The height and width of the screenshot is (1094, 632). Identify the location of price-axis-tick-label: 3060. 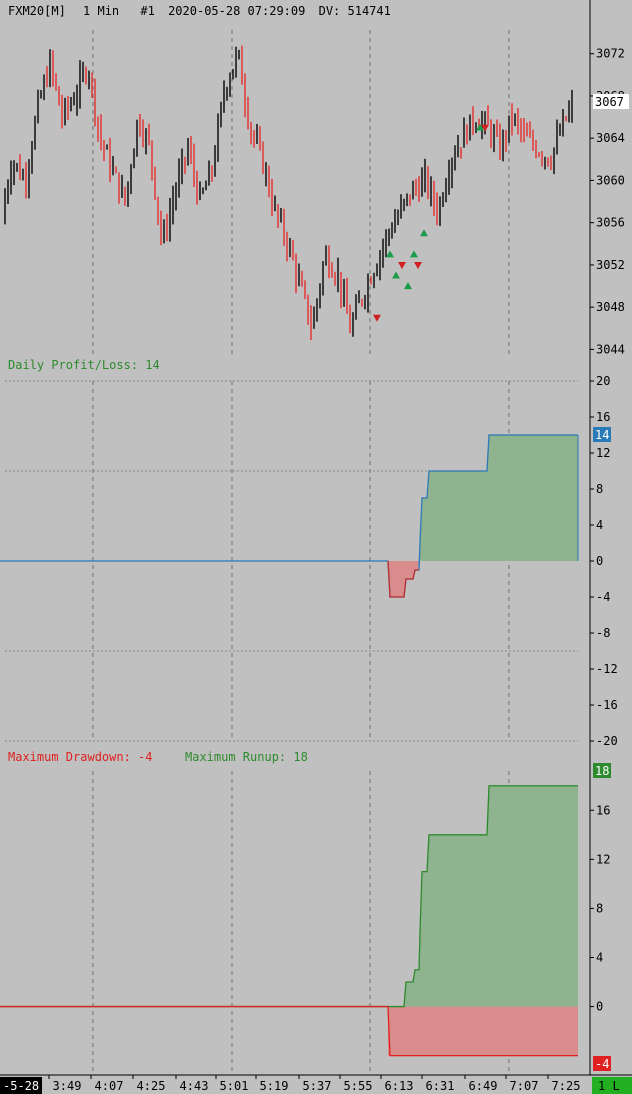
(610, 180).